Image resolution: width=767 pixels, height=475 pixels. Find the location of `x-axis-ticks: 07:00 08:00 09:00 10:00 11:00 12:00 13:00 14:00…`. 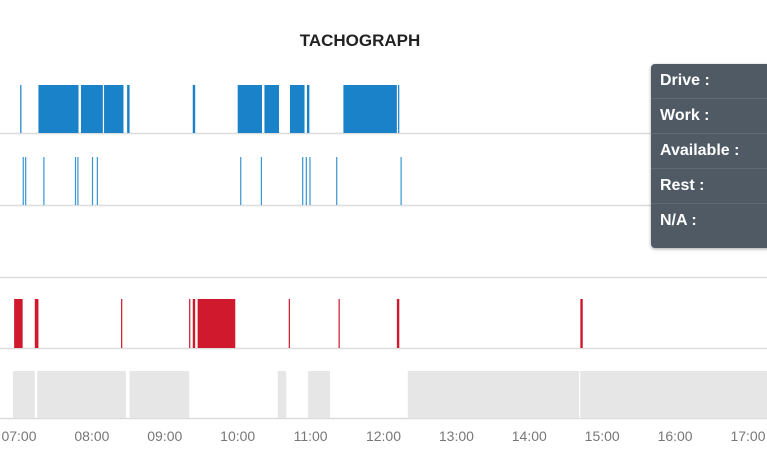

x-axis-ticks: 07:00 08:00 09:00 10:00 11:00 12:00 13:00 14:00… is located at coordinates (383, 436).